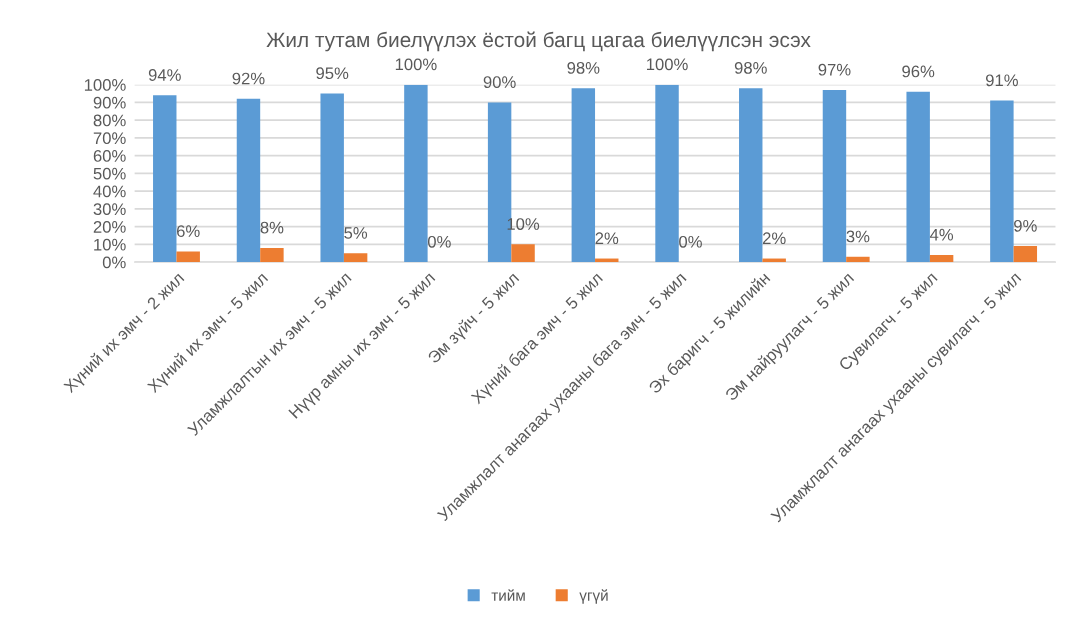 The width and height of the screenshot is (1077, 627). Describe the element at coordinates (248, 78) in the screenshot. I see `data-label: 92%` at that location.